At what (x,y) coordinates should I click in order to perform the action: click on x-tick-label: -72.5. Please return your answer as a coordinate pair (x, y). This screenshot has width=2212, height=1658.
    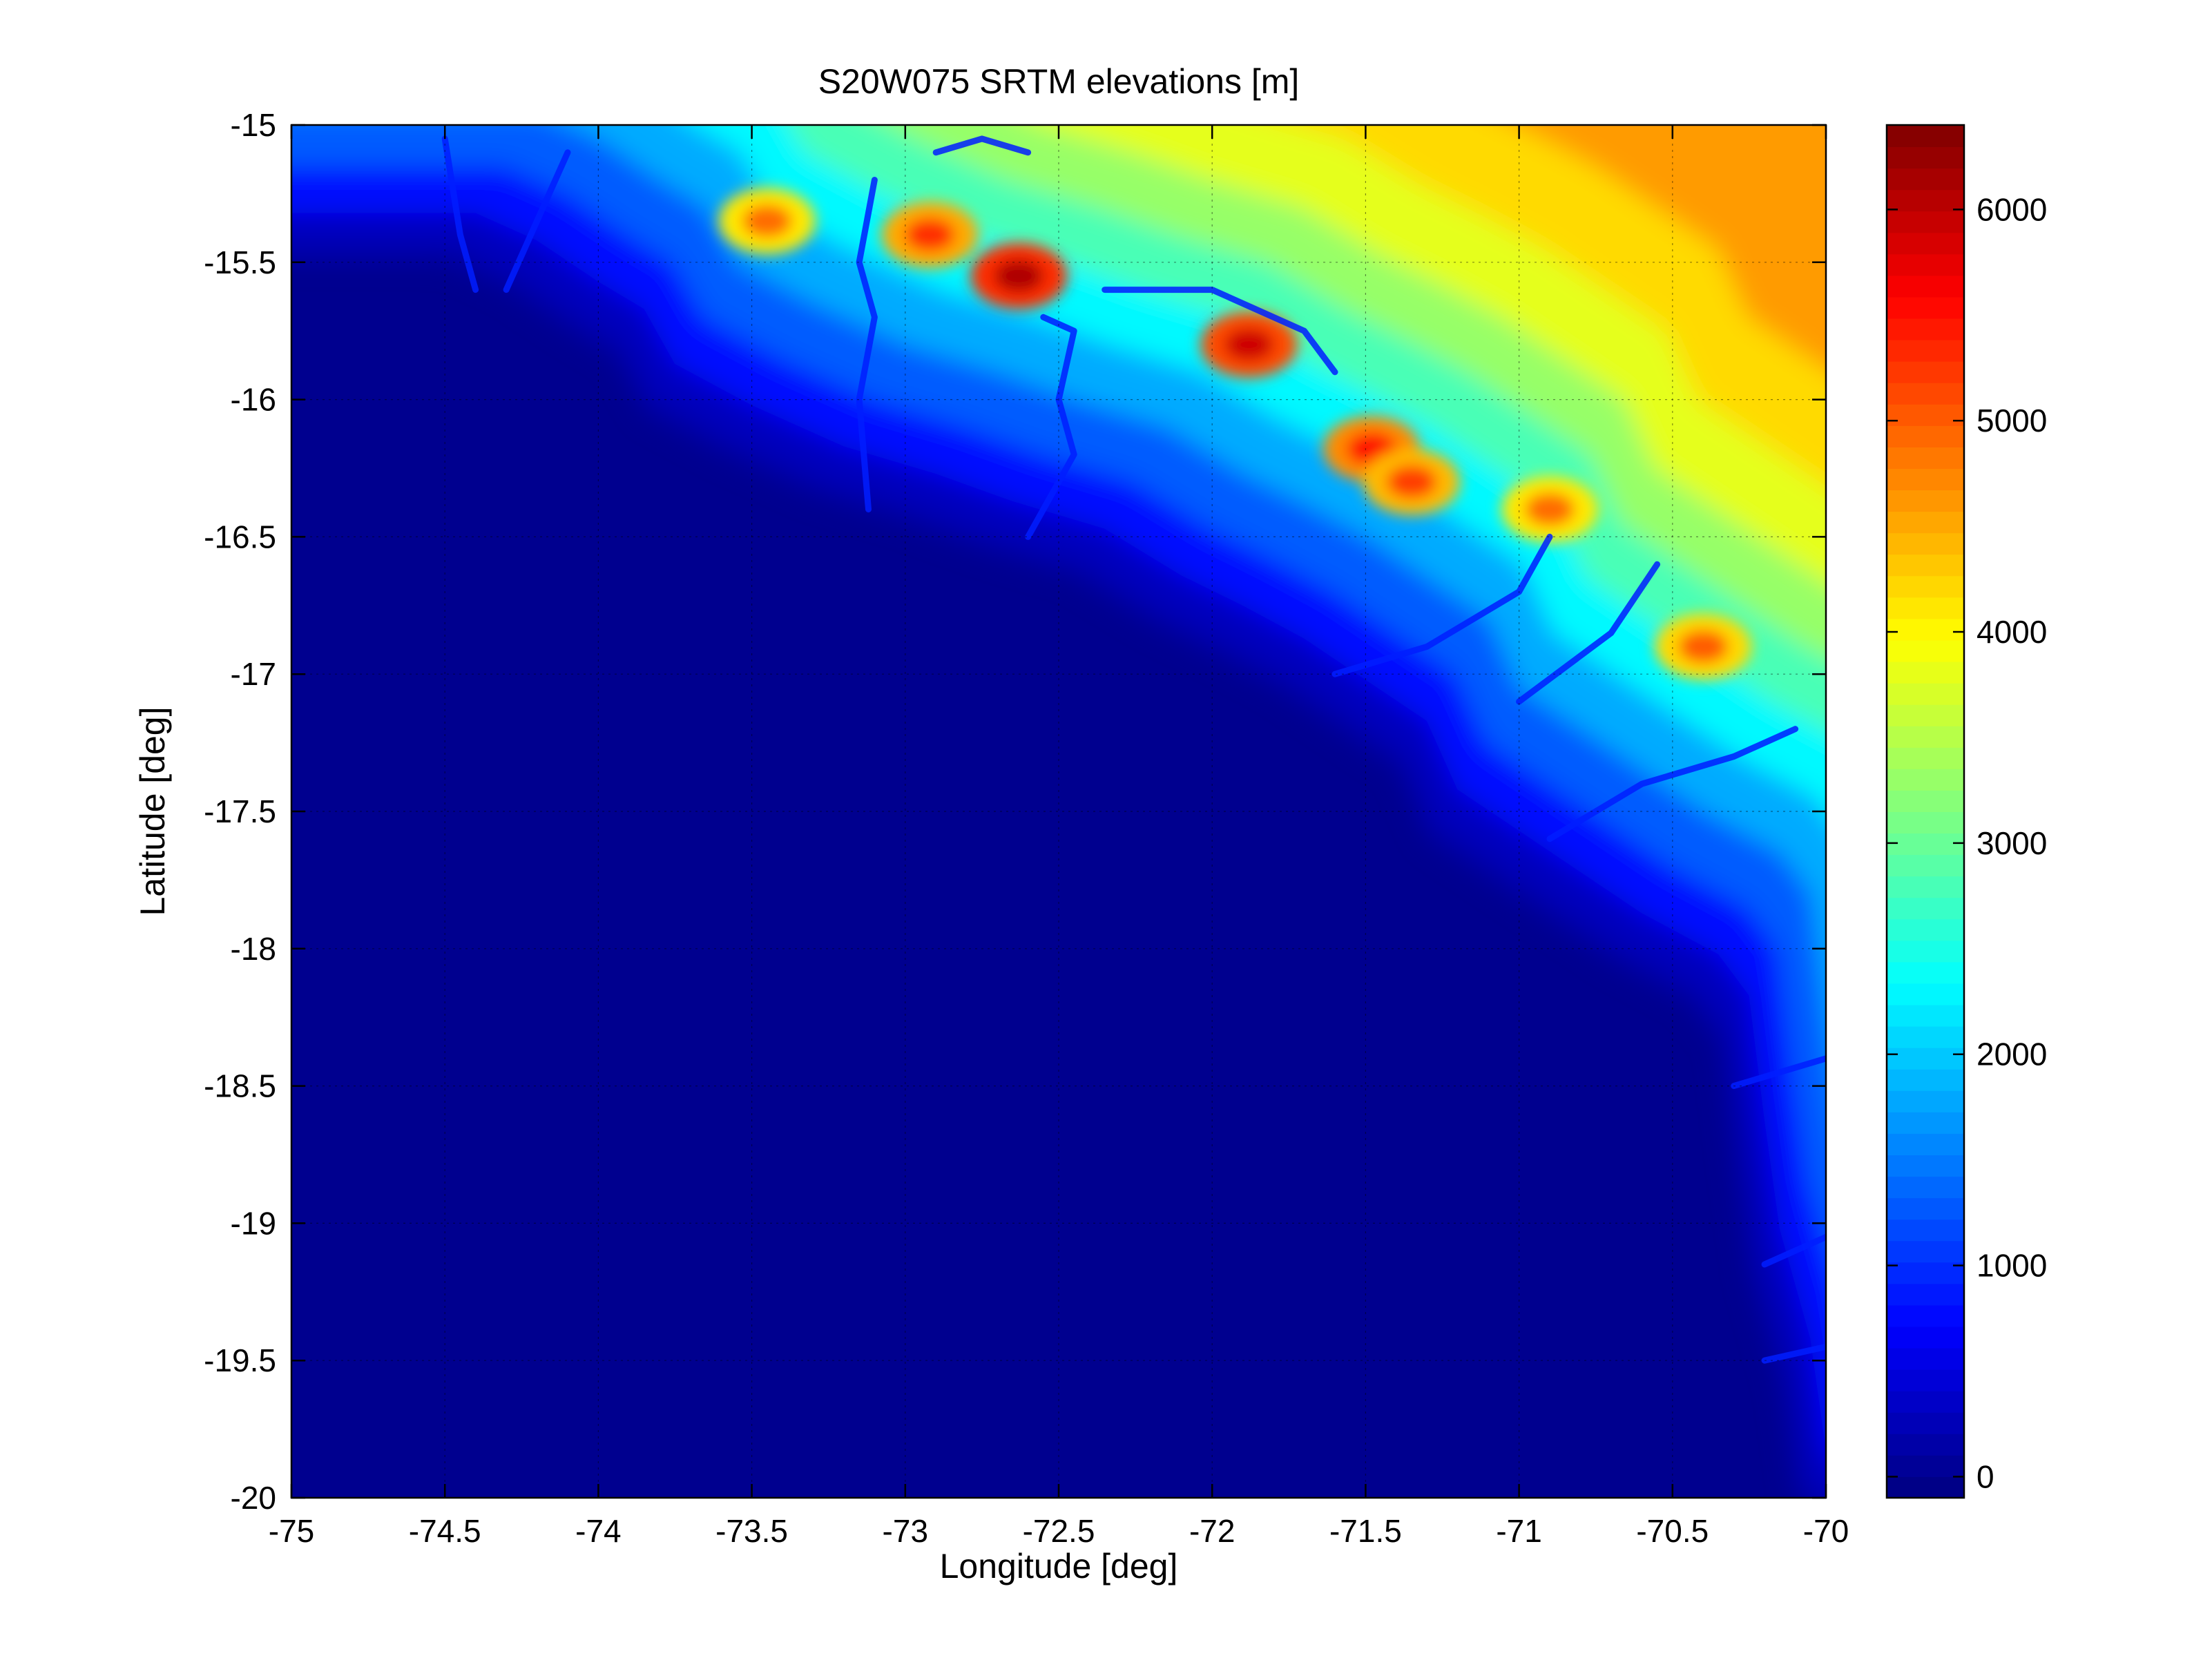
    Looking at the image, I should click on (1059, 1531).